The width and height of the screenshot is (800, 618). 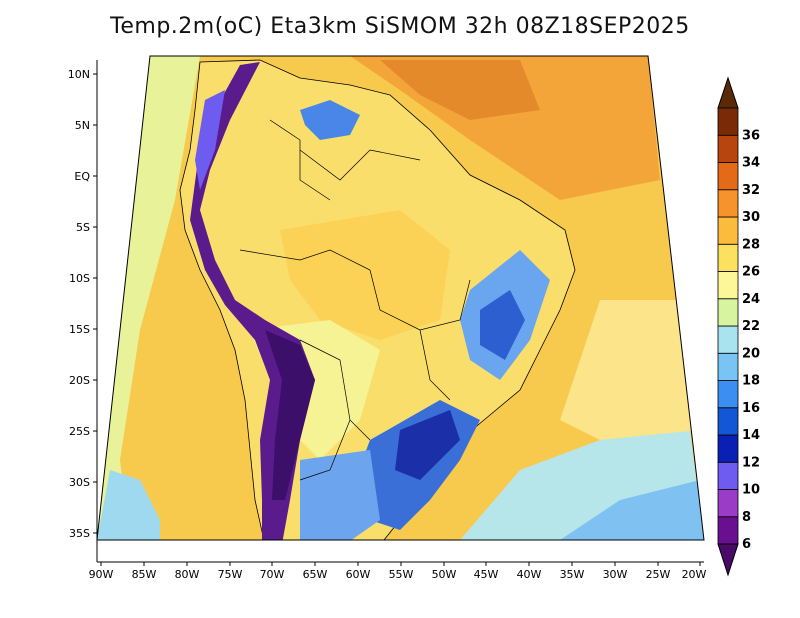 What do you see at coordinates (694, 574) in the screenshot?
I see `lon-label: 20W` at bounding box center [694, 574].